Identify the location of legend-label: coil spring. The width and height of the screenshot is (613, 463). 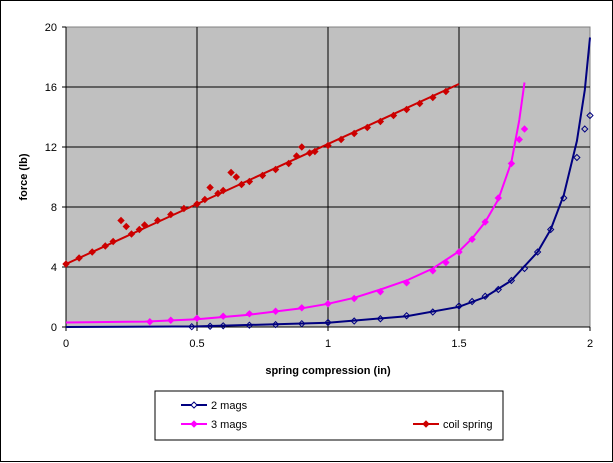
(468, 425).